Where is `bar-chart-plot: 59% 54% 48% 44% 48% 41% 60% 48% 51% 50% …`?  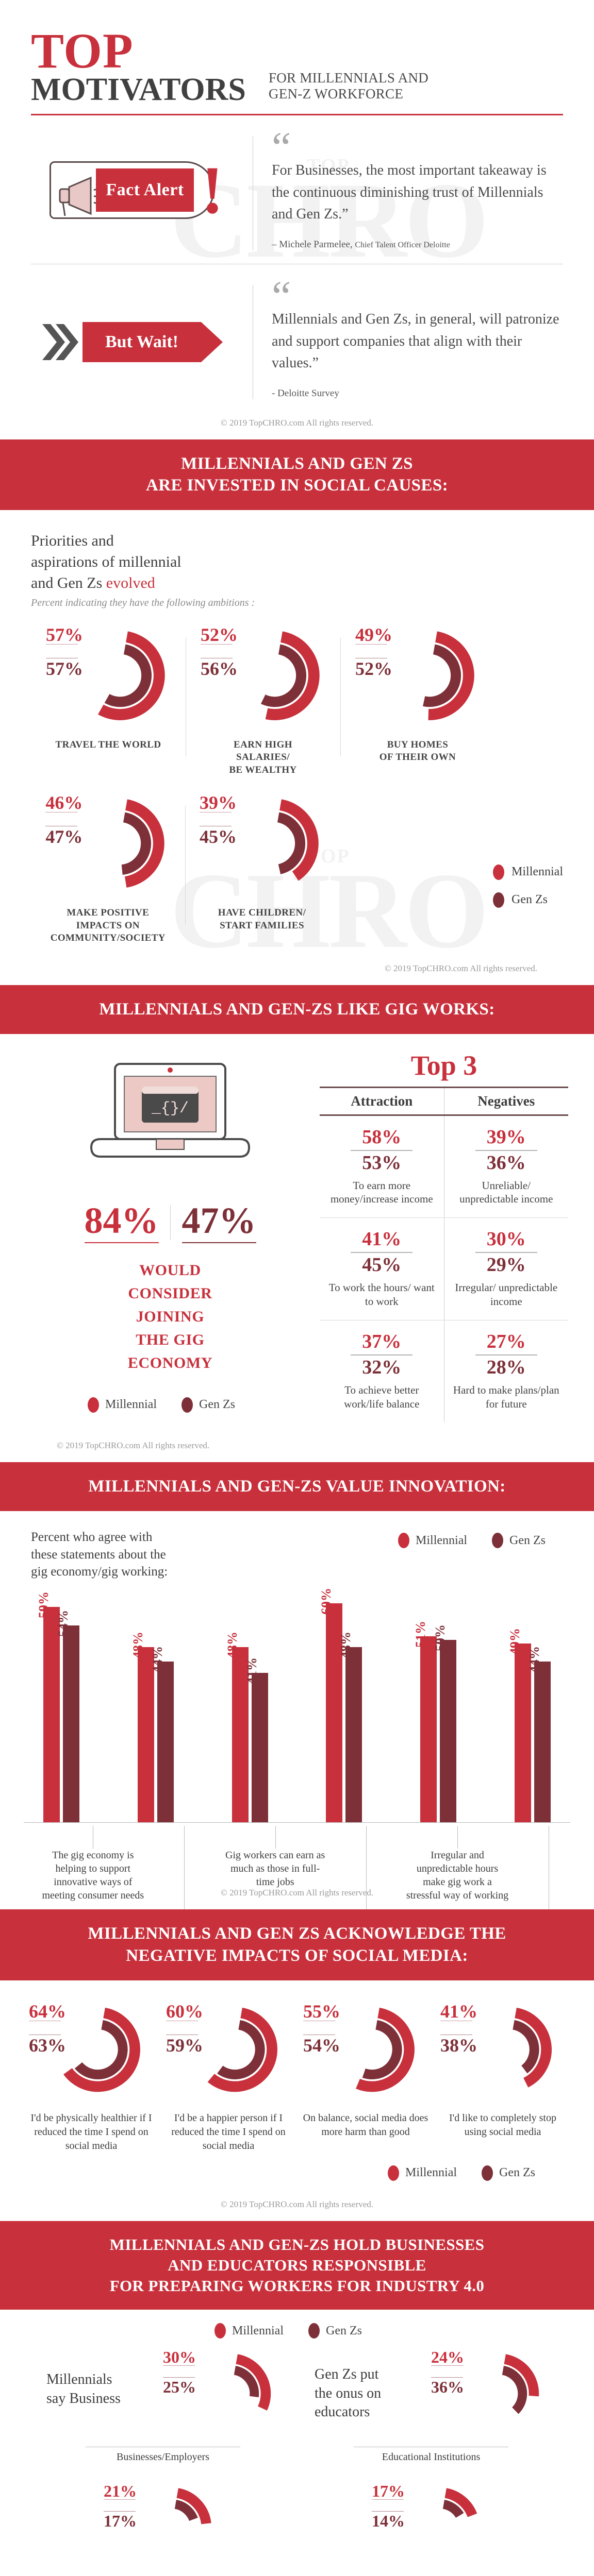 bar-chart-plot: 59% 54% 48% 44% 48% 41% 60% 48% 51% 50% … is located at coordinates (297, 1702).